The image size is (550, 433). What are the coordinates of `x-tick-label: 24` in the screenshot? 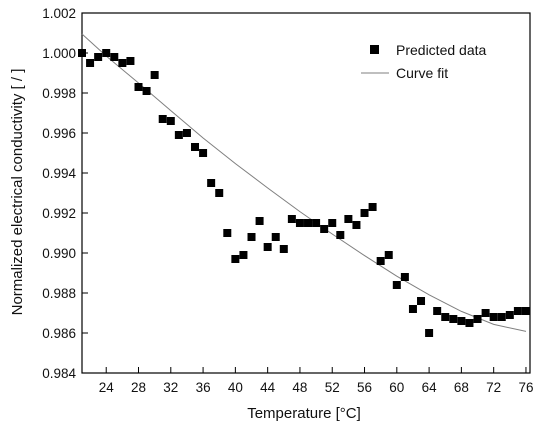 It's located at (107, 387).